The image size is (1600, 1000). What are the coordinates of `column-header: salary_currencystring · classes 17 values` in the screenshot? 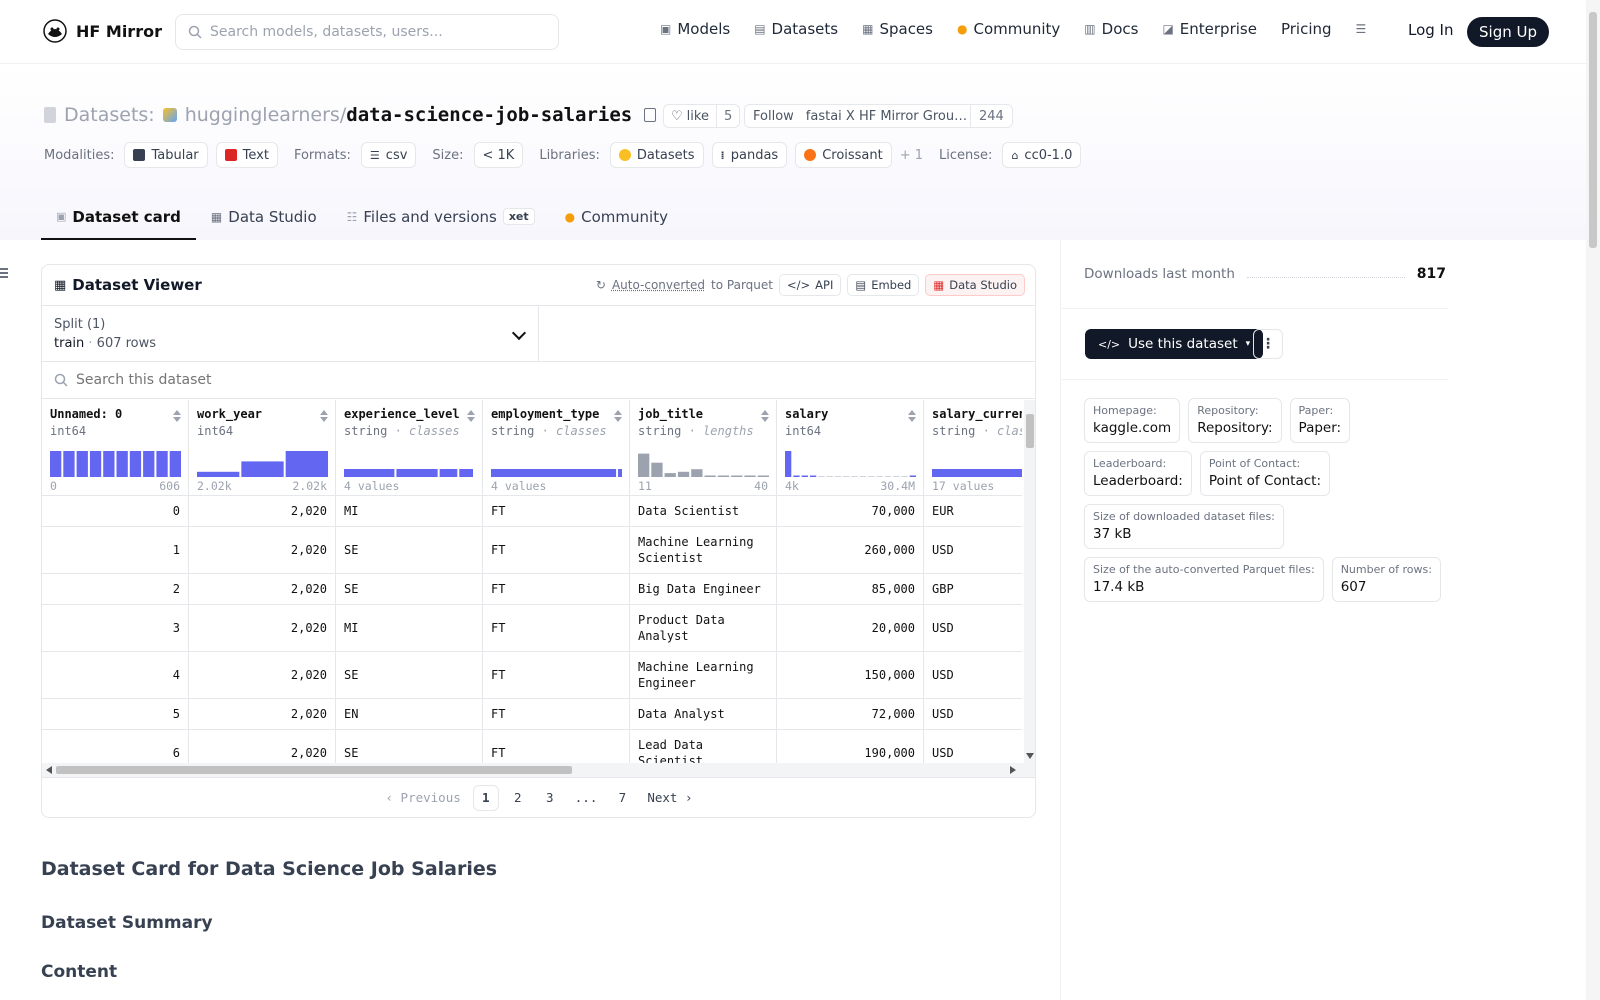 It's located at (973, 448).